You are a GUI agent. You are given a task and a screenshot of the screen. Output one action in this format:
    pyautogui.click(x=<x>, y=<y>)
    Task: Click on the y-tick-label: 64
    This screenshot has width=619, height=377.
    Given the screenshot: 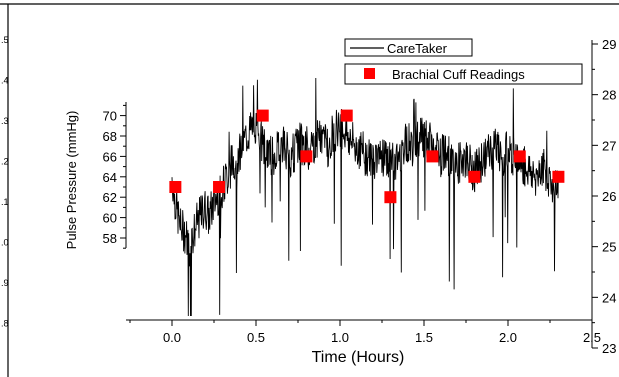 What is the action you would take?
    pyautogui.click(x=110, y=177)
    